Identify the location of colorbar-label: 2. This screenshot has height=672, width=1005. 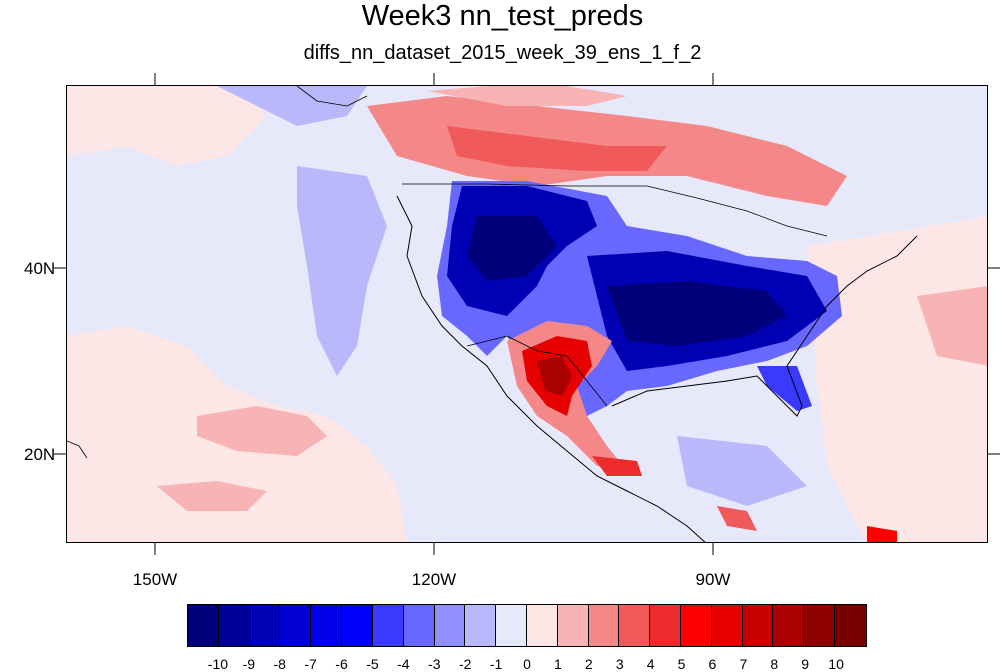
(588, 664).